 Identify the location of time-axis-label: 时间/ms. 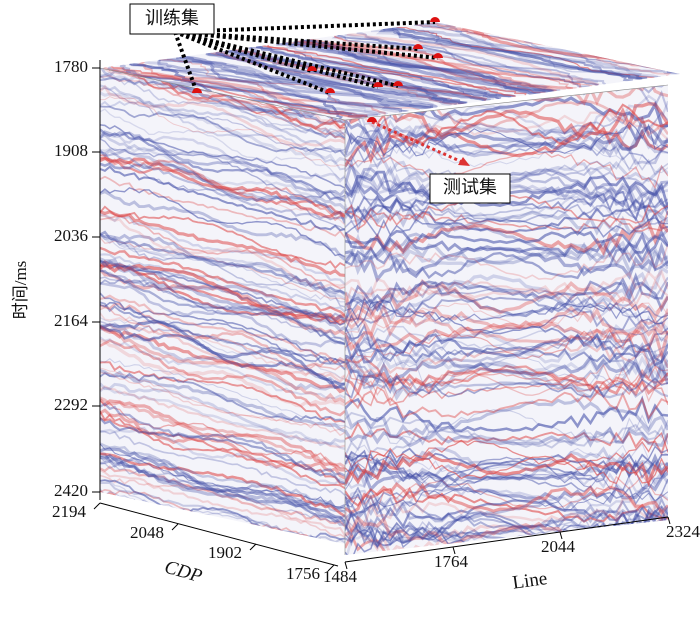
(20, 290).